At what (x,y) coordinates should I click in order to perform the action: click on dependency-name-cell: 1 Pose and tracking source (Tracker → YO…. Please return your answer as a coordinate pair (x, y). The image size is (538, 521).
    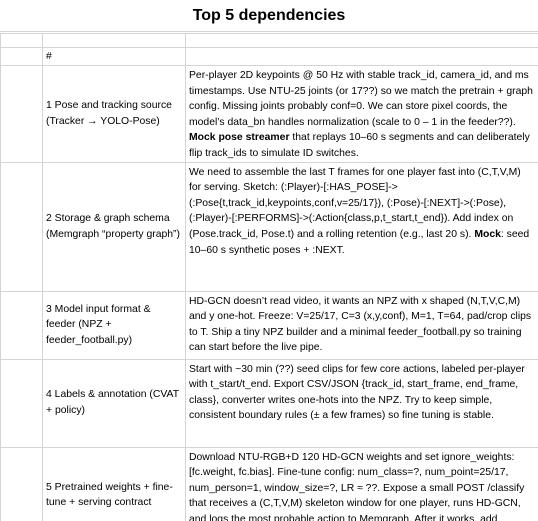
    Looking at the image, I should click on (114, 114).